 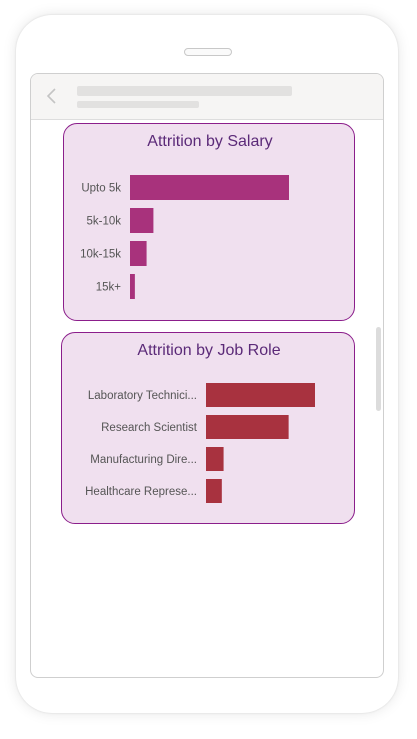 I want to click on header-subtitle-placeholder, so click(x=138, y=104).